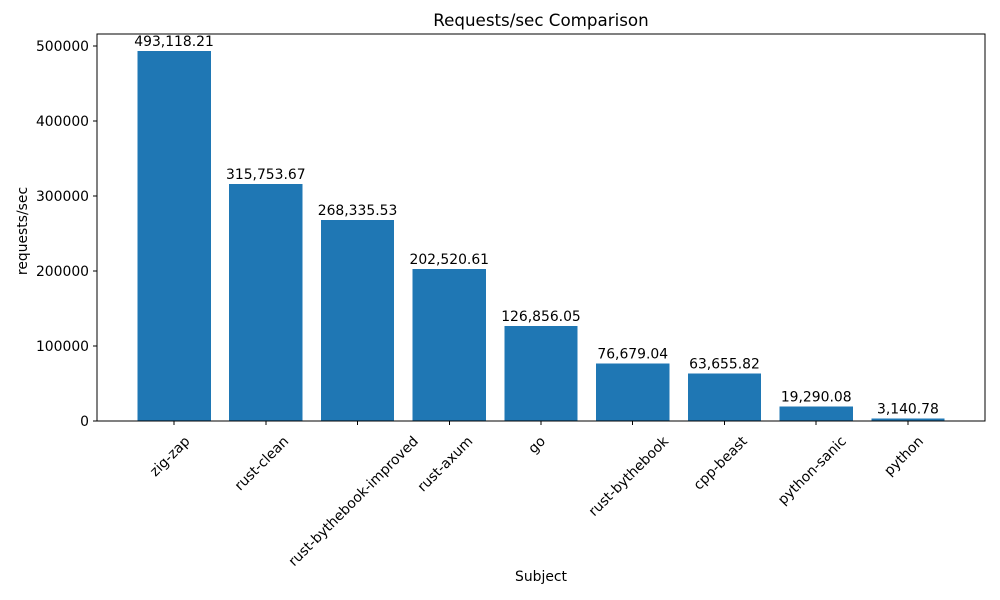 The width and height of the screenshot is (1000, 600). What do you see at coordinates (724, 397) in the screenshot?
I see `bar-cpp-beast` at bounding box center [724, 397].